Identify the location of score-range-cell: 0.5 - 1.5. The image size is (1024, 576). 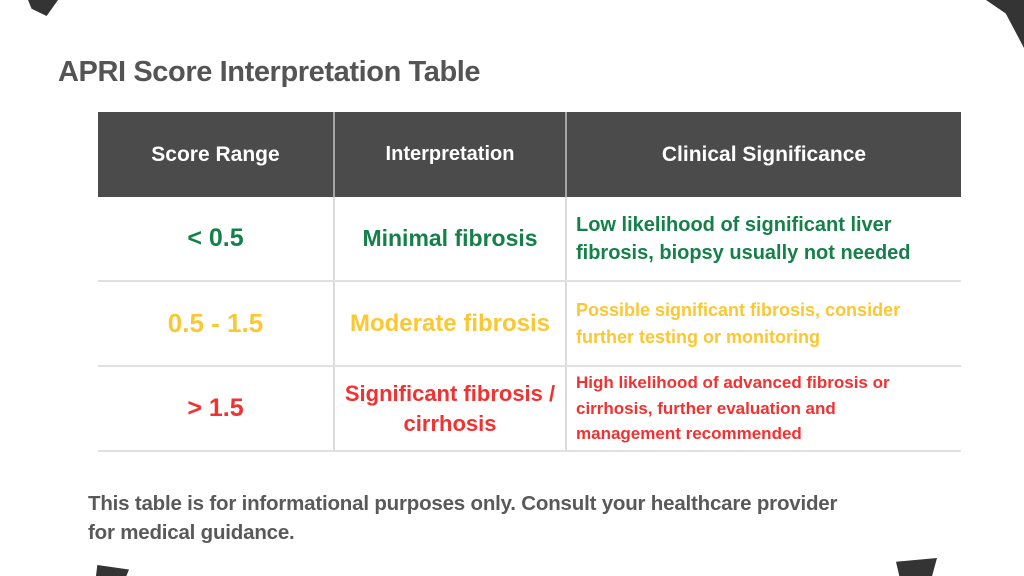
(215, 323).